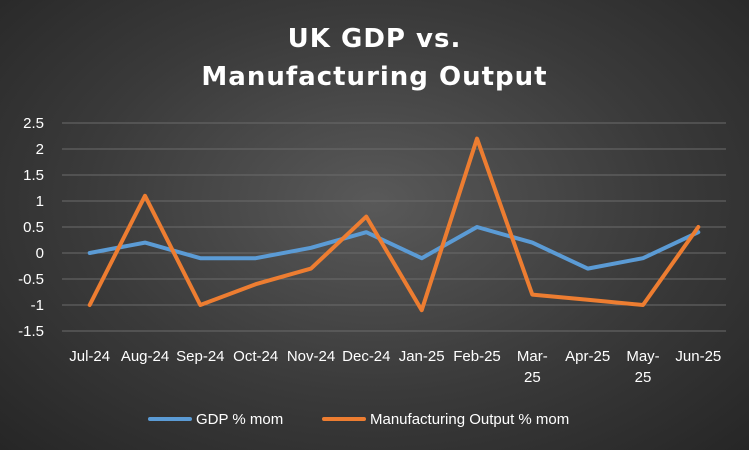  What do you see at coordinates (311, 356) in the screenshot?
I see `x-tick-label: Nov-24` at bounding box center [311, 356].